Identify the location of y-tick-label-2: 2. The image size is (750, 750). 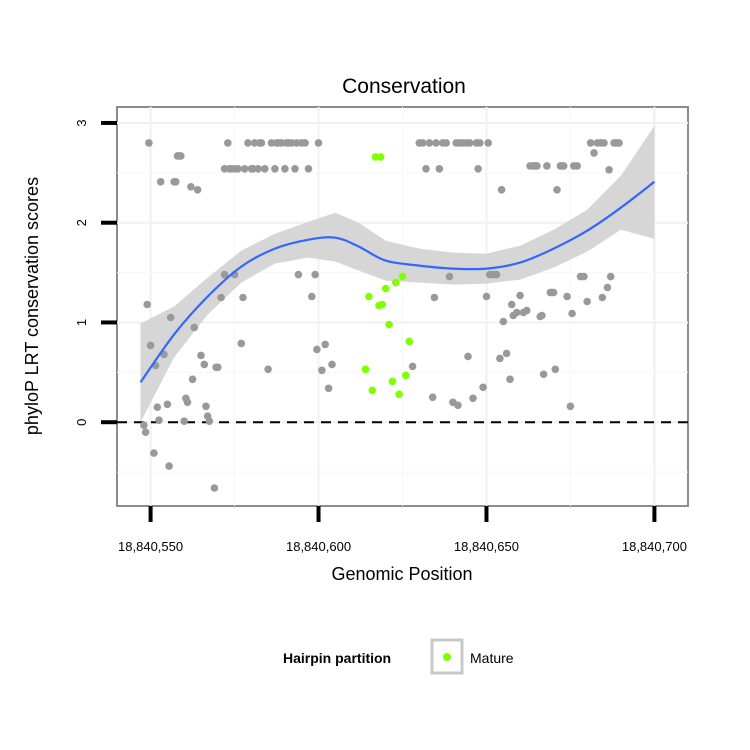
(81, 222).